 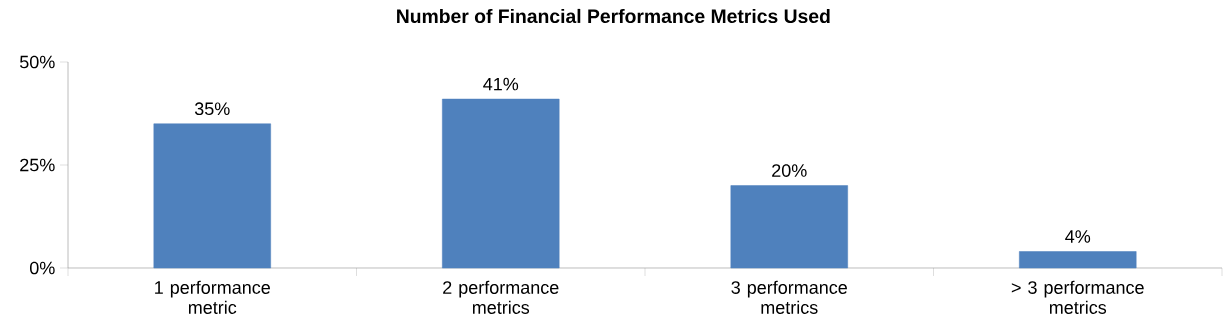 What do you see at coordinates (1078, 236) in the screenshot?
I see `data-label: 4%` at bounding box center [1078, 236].